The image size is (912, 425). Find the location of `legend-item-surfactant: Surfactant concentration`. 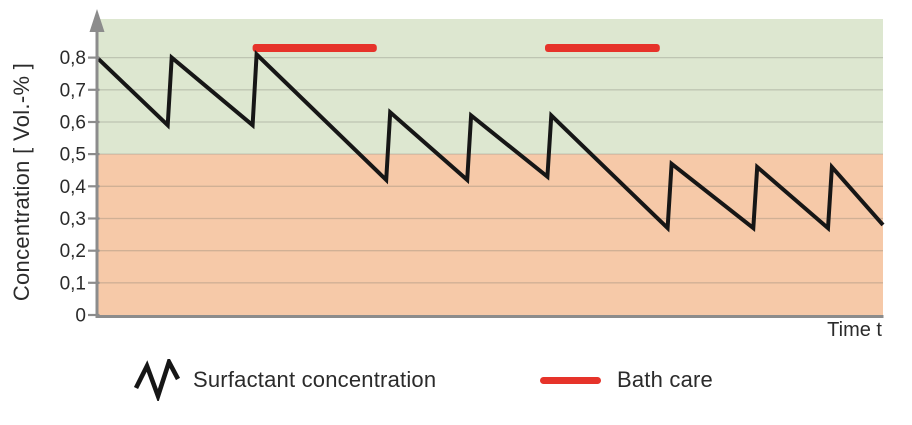

legend-item-surfactant: Surfactant concentration is located at coordinates (284, 380).